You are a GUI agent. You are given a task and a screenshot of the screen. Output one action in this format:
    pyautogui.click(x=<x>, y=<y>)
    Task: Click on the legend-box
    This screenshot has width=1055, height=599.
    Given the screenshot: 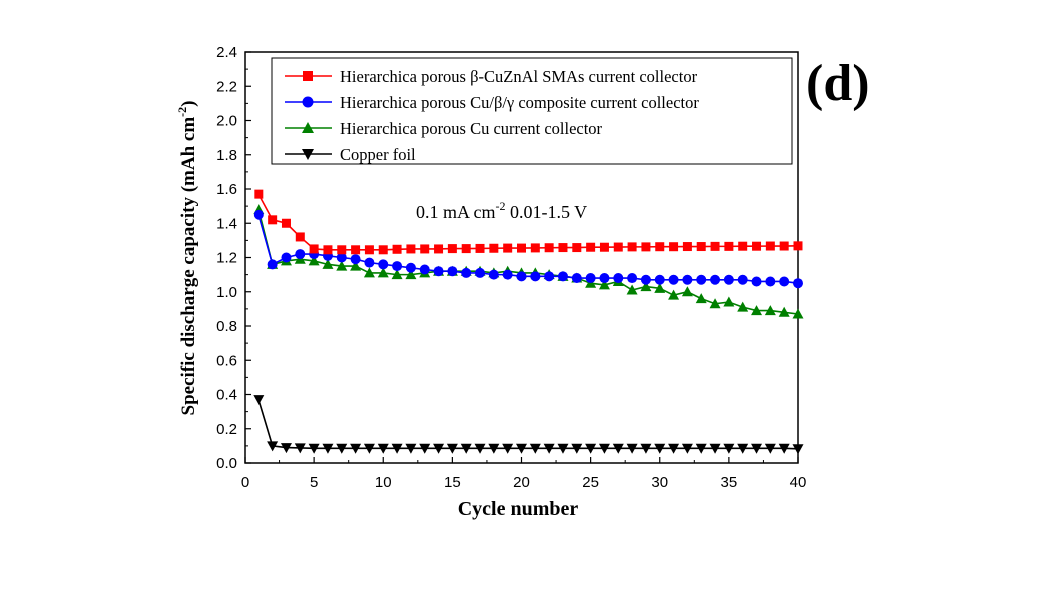 What is the action you would take?
    pyautogui.click(x=532, y=111)
    